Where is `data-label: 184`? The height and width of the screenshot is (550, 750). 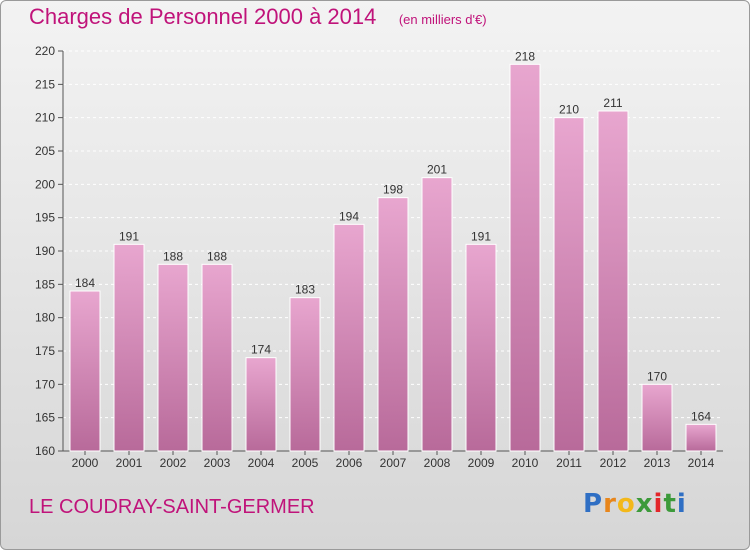
data-label: 184 is located at coordinates (85, 283).